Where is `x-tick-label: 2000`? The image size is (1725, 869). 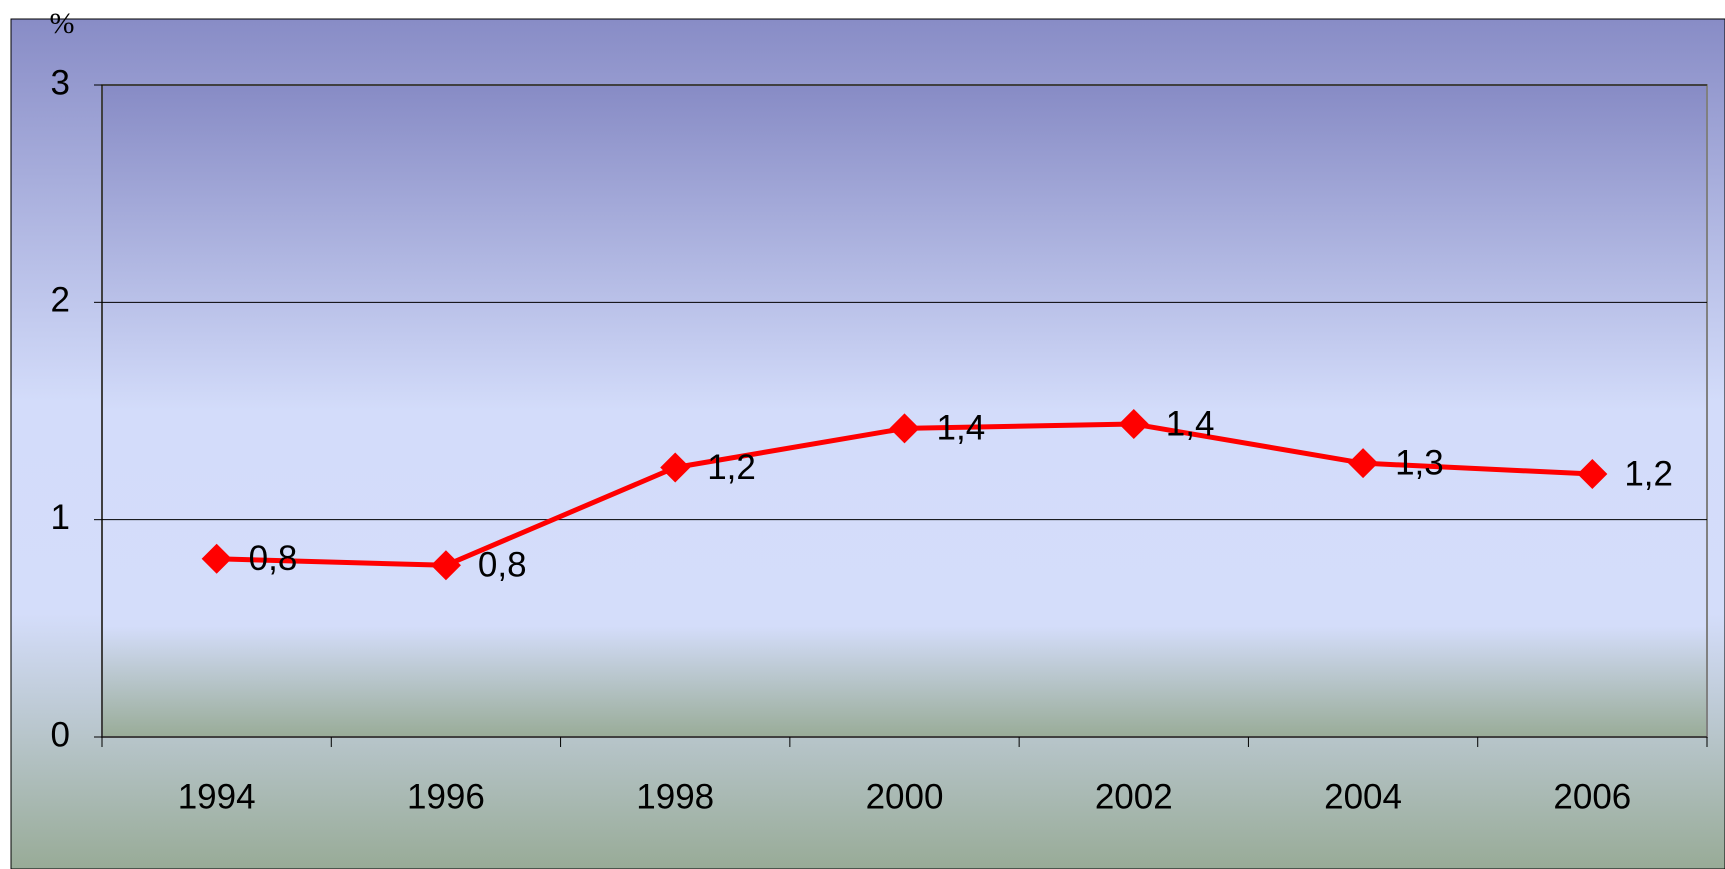 x-tick-label: 2000 is located at coordinates (905, 796).